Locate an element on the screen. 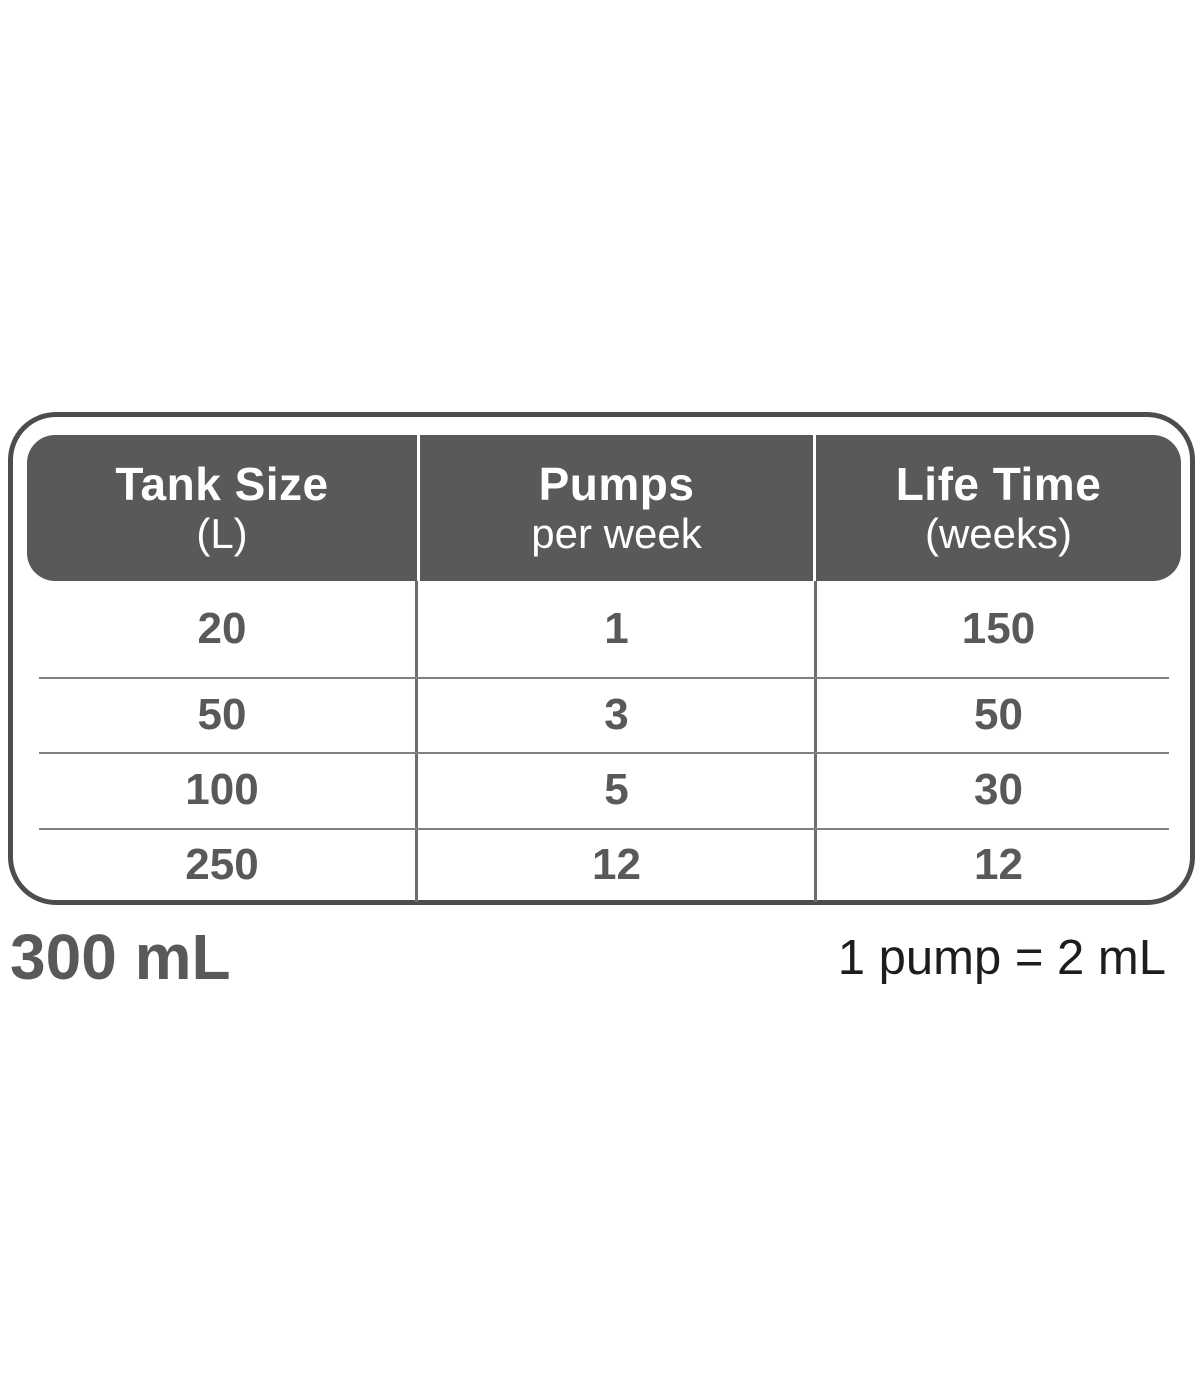 The image size is (1200, 1400). table-cell: 30 is located at coordinates (998, 789).